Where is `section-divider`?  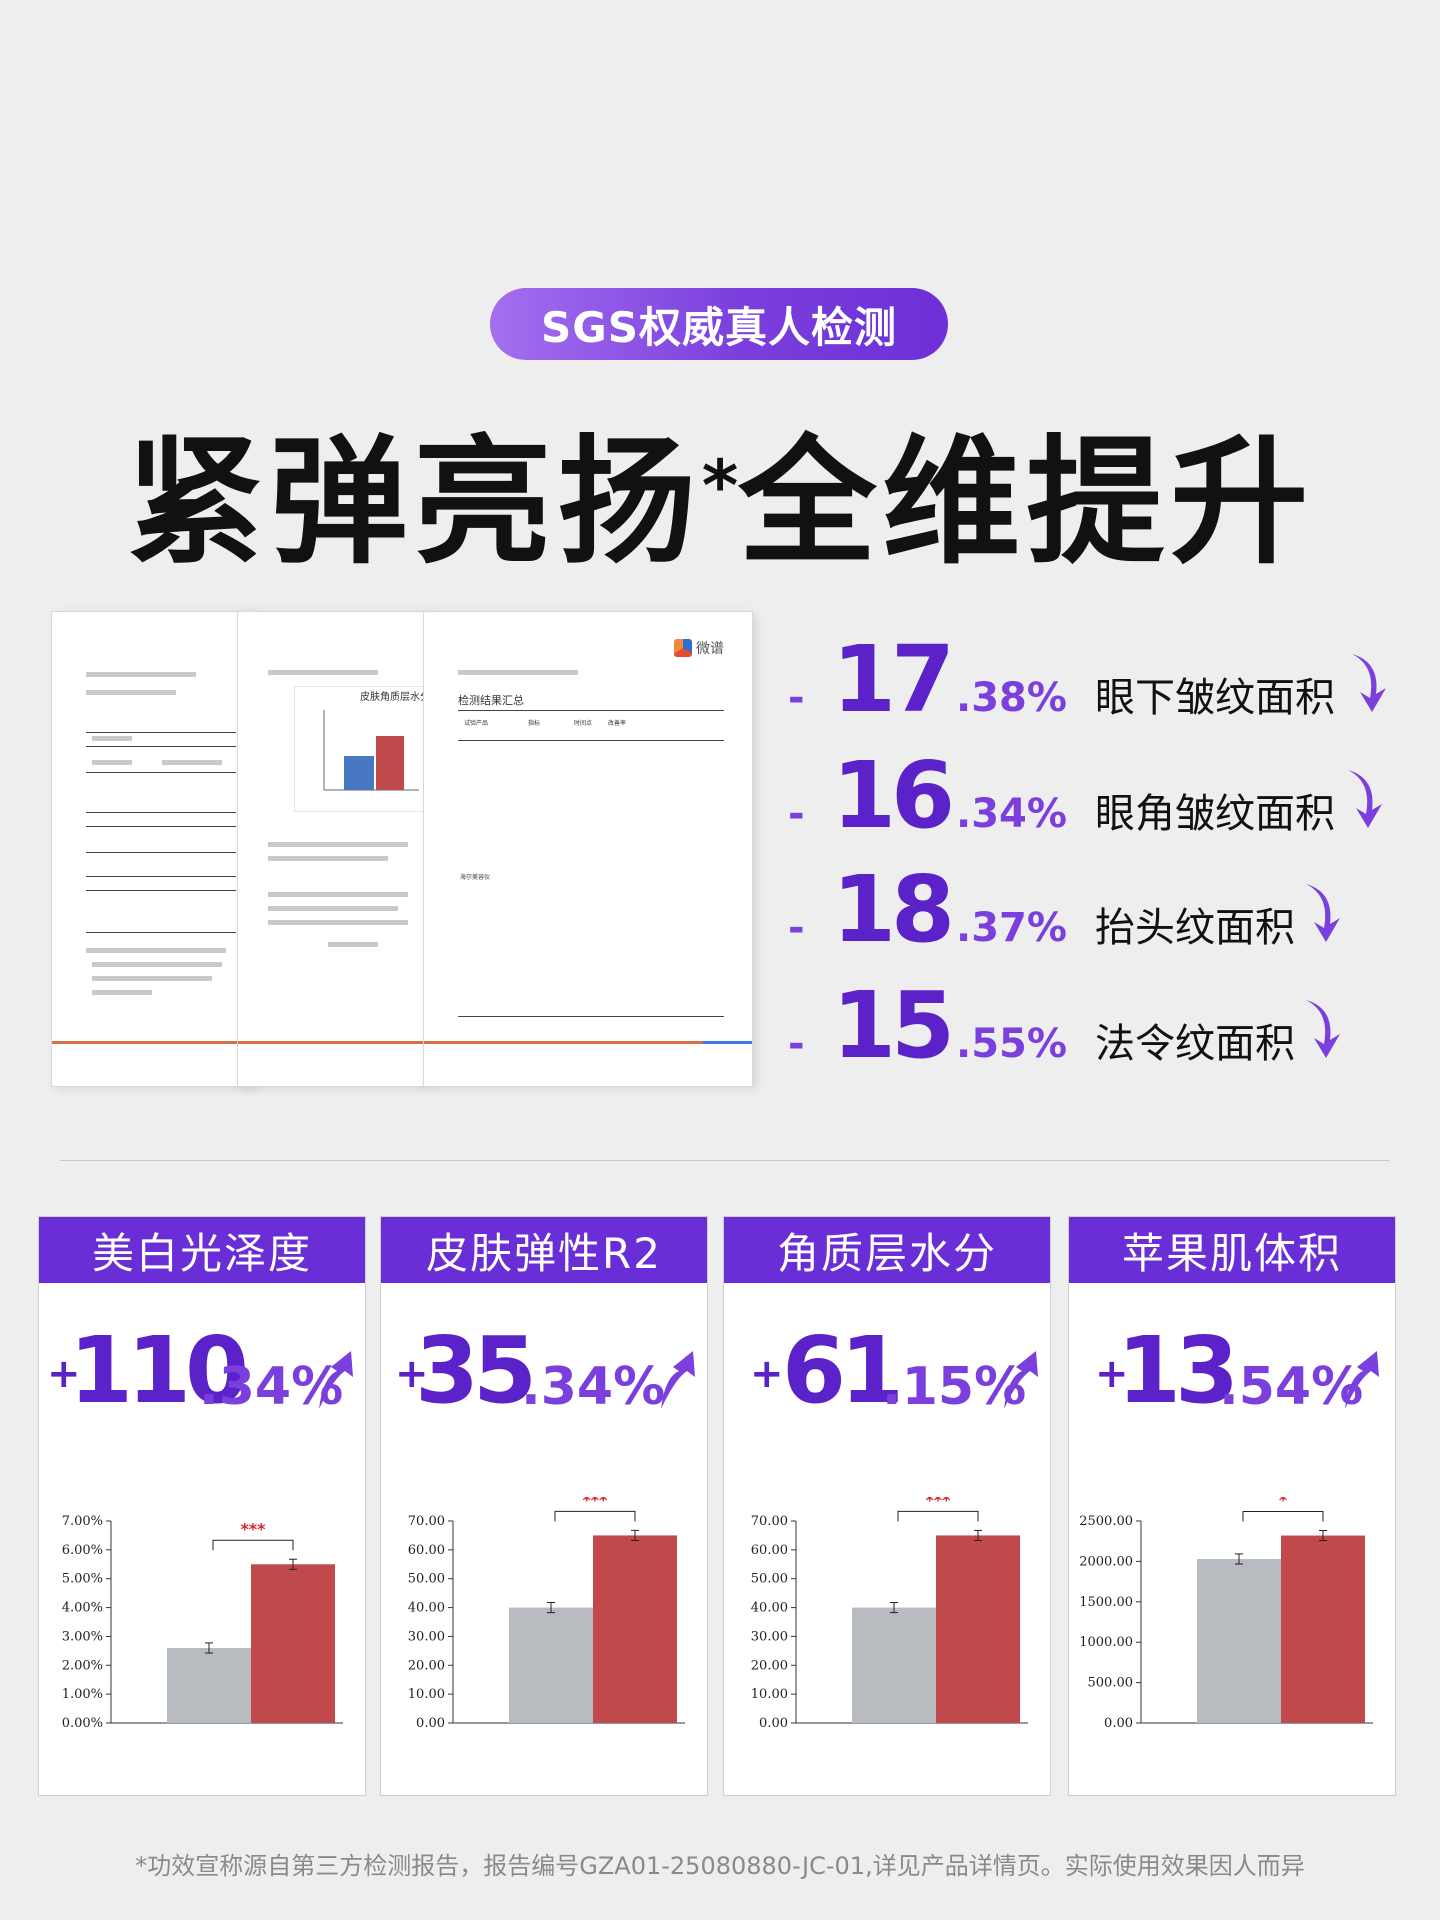 section-divider is located at coordinates (725, 1160).